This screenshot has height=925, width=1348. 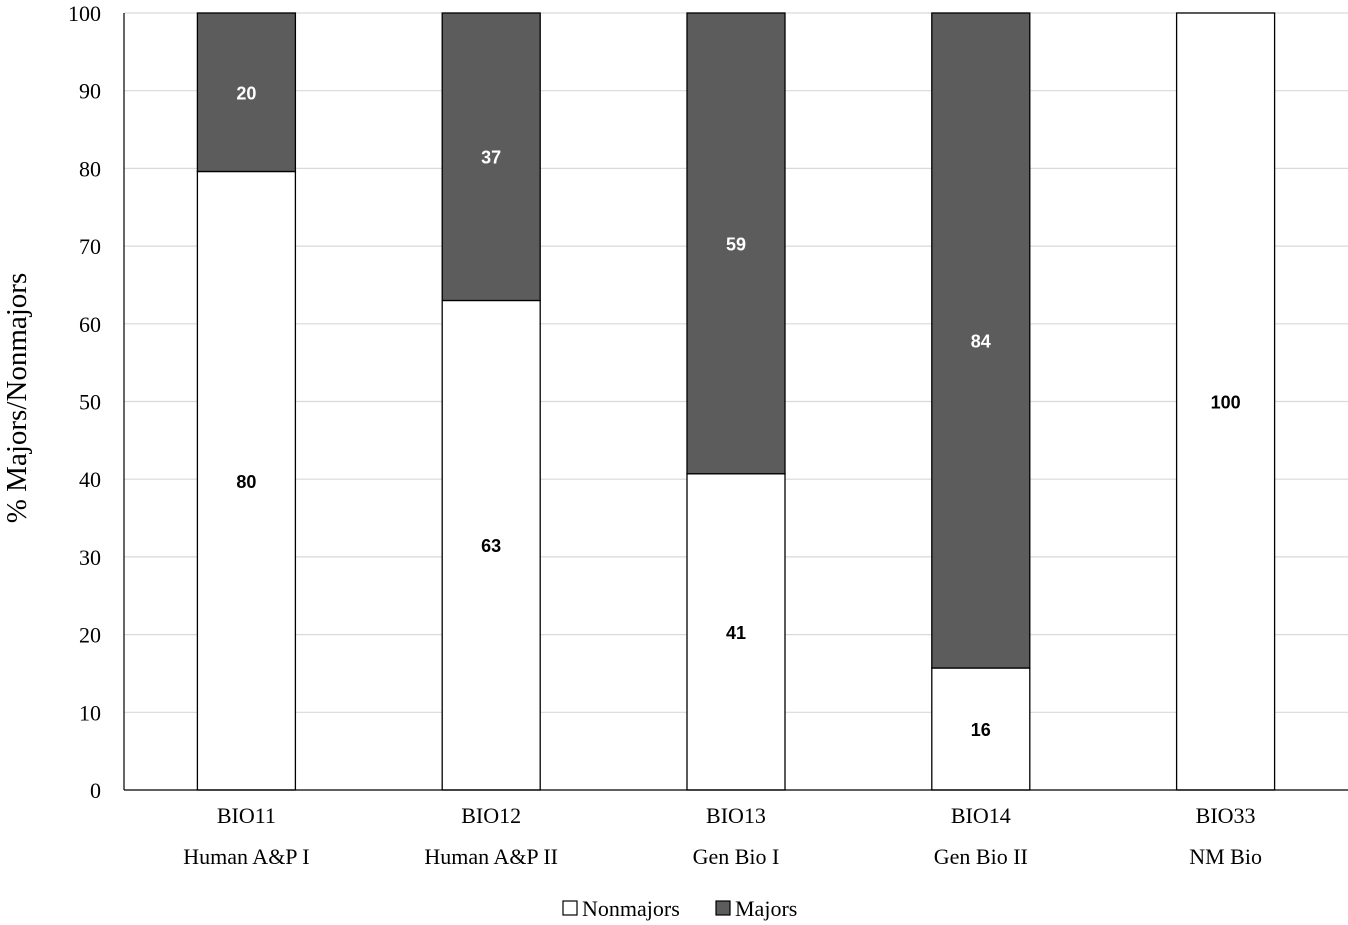 I want to click on bar-nonmajors-bio11, so click(x=246, y=480).